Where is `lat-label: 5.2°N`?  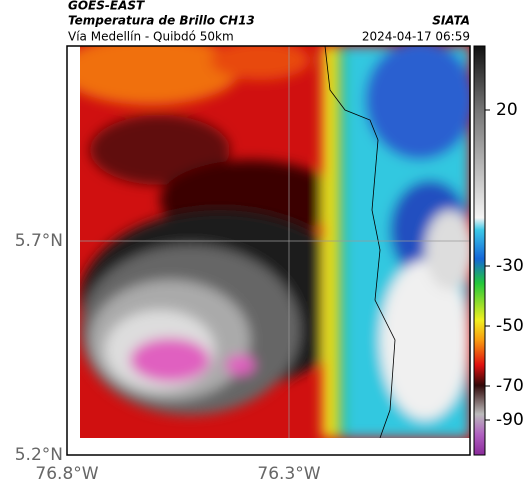
lat-label: 5.2°N is located at coordinates (39, 455).